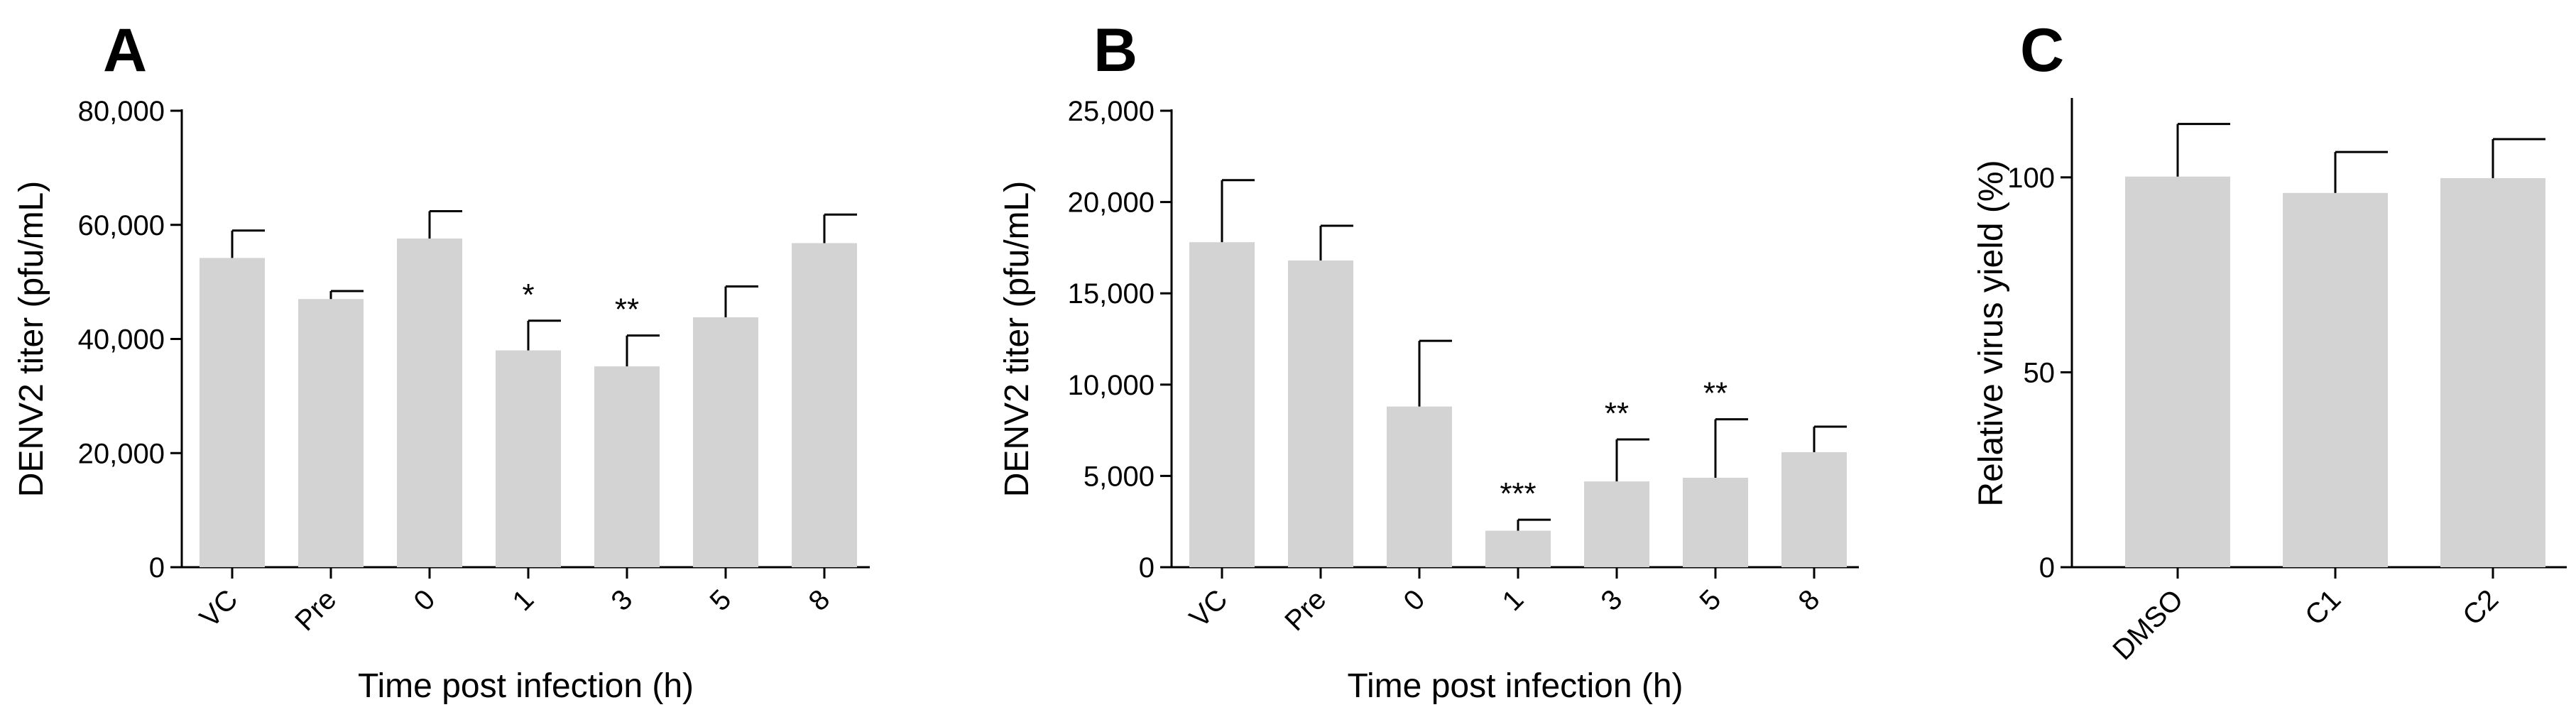 The height and width of the screenshot is (717, 2576). What do you see at coordinates (1017, 339) in the screenshot?
I see `panel-b-y-axis-title: DENV2 titer (pfu/mL)` at bounding box center [1017, 339].